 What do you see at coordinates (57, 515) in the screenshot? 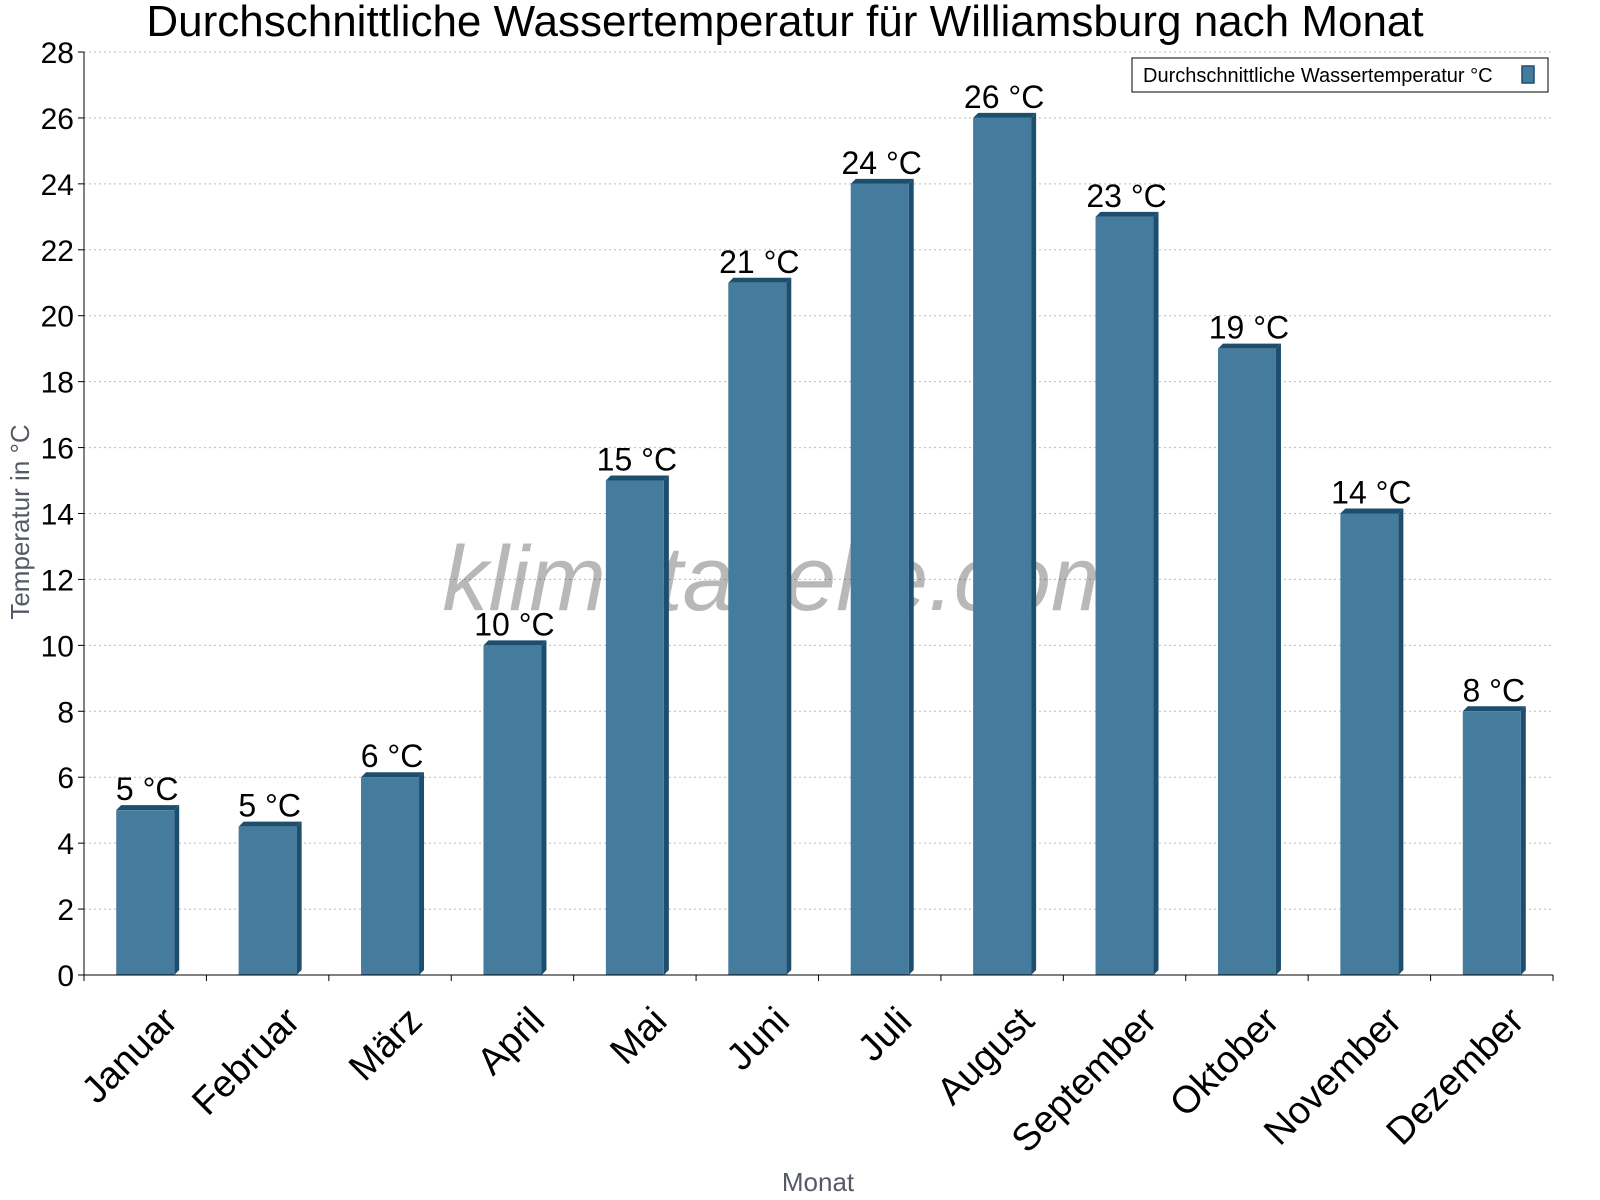
I see `y-tick-label: 14` at bounding box center [57, 515].